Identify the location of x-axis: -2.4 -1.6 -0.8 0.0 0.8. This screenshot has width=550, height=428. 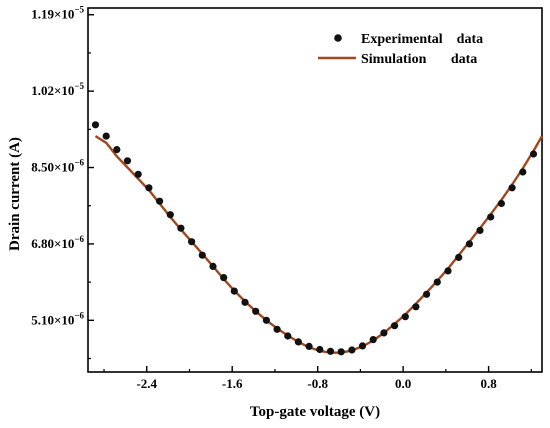
(317, 378).